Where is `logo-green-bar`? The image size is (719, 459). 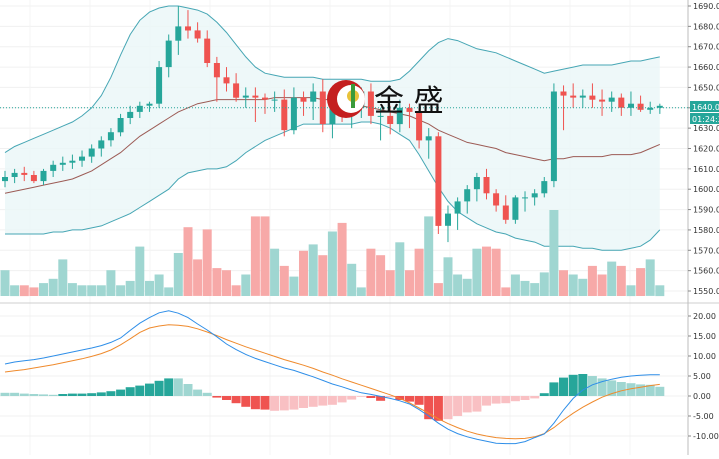 logo-green-bar is located at coordinates (353, 96).